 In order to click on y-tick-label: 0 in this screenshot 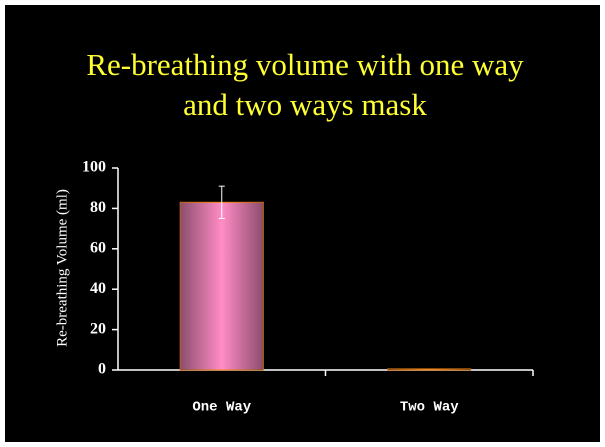, I will do `click(102, 369)`.